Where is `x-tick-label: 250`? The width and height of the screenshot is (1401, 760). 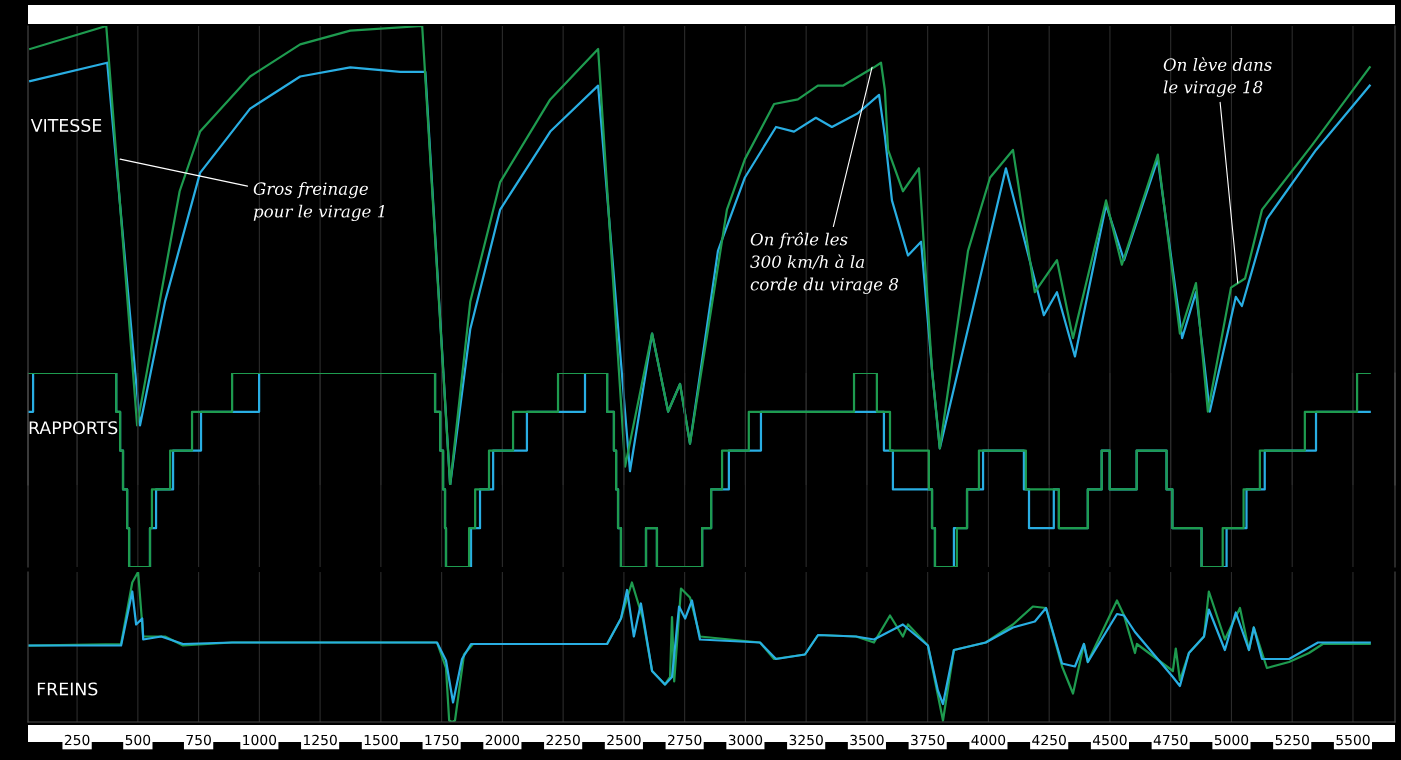 x-tick-label: 250 is located at coordinates (77, 740).